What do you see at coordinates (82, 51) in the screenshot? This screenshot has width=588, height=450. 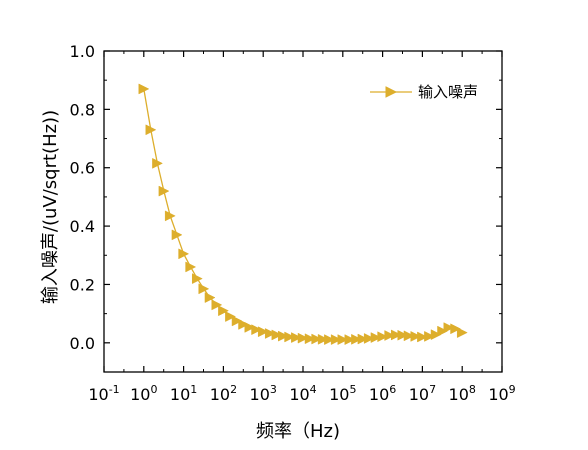 I see `y-tick-label: 1.0` at bounding box center [82, 51].